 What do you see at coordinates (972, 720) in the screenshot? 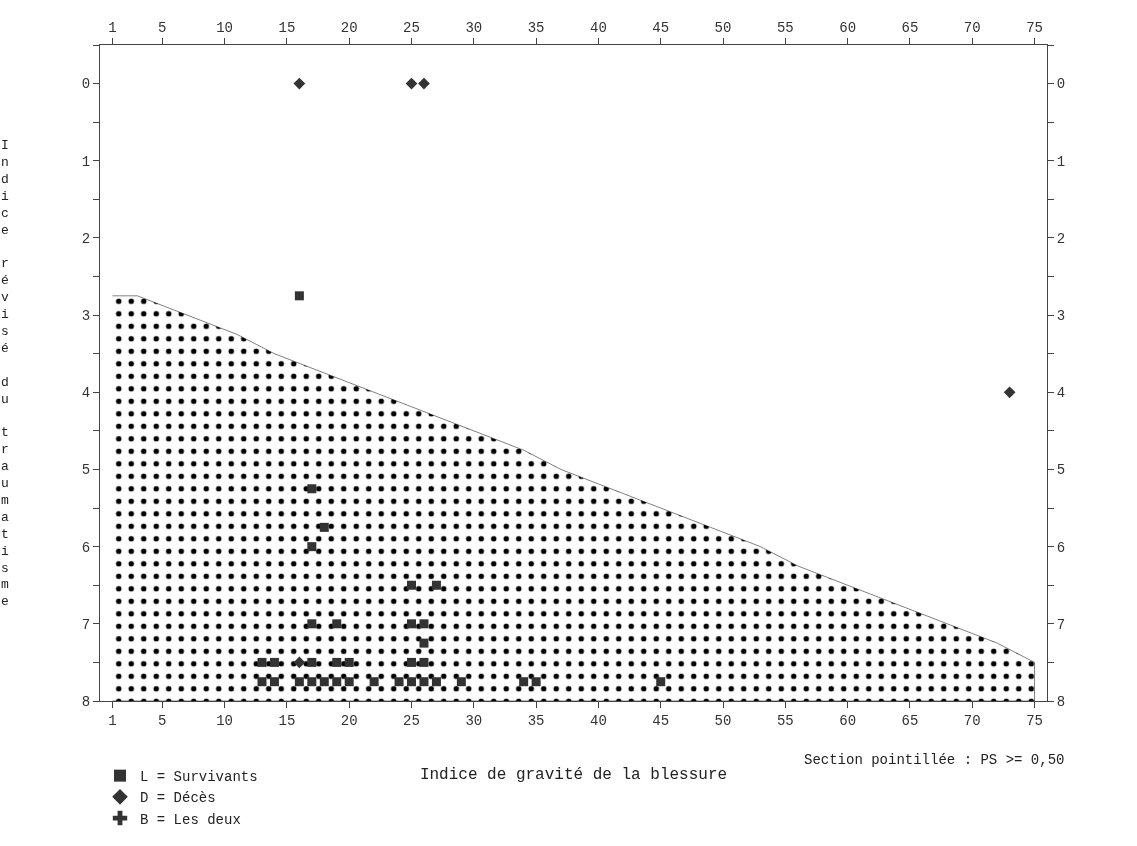
I see `x2-tick-label: 70` at bounding box center [972, 720].